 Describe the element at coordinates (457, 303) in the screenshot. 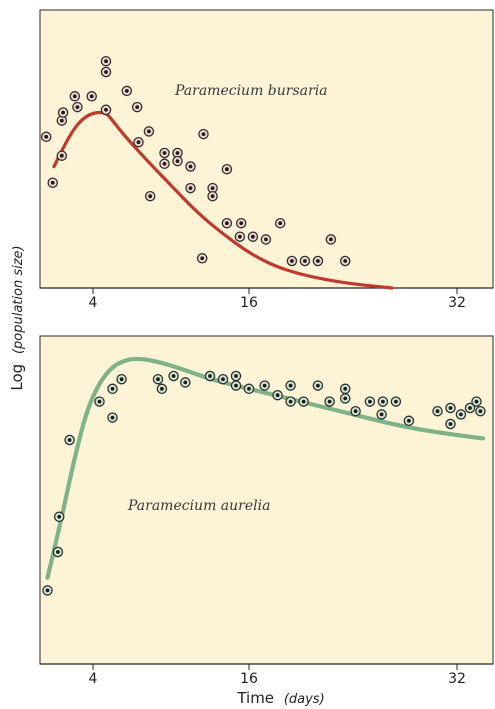

I see `top-x-tick-label-32: 32` at that location.